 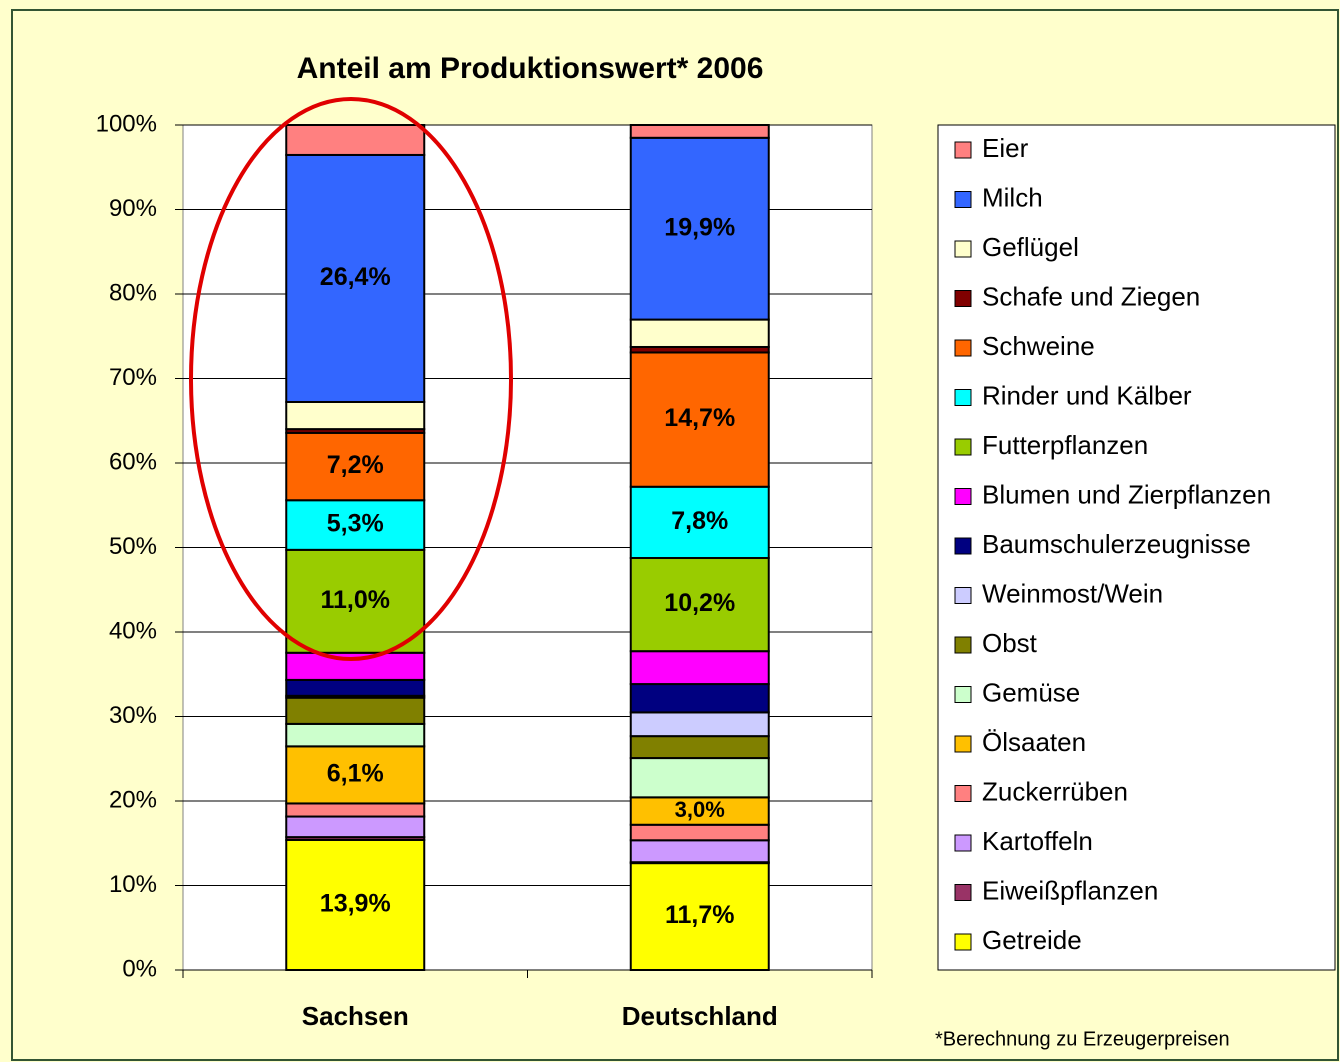 What do you see at coordinates (355, 1016) in the screenshot?
I see `x-tick-label: Sachsen` at bounding box center [355, 1016].